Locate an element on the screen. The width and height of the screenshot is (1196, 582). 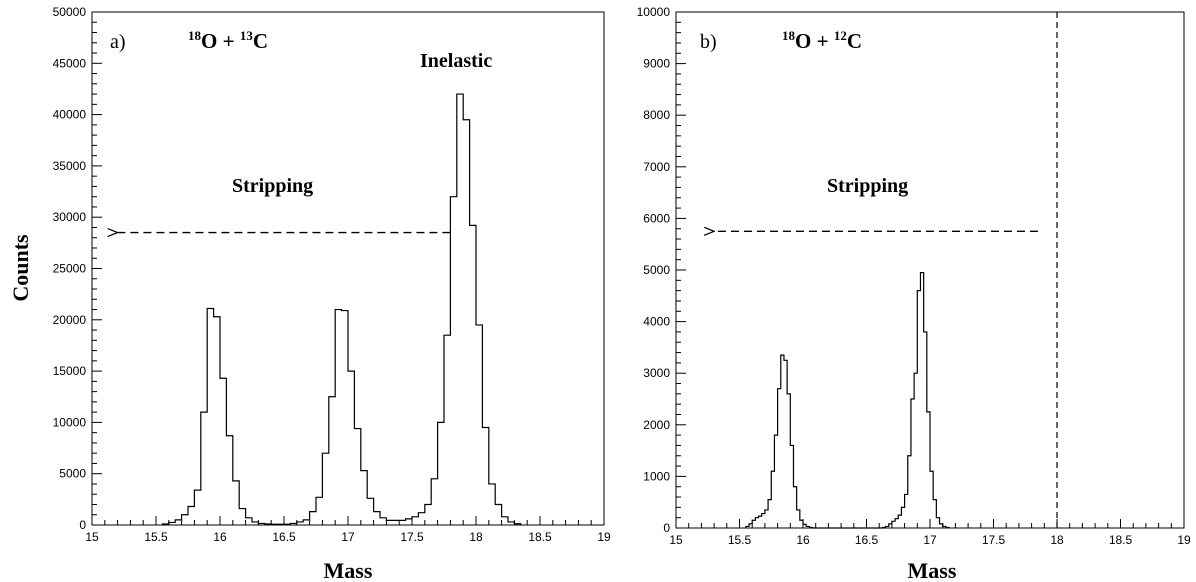
panel-a-stripping-annotation: Stripping is located at coordinates (272, 186).